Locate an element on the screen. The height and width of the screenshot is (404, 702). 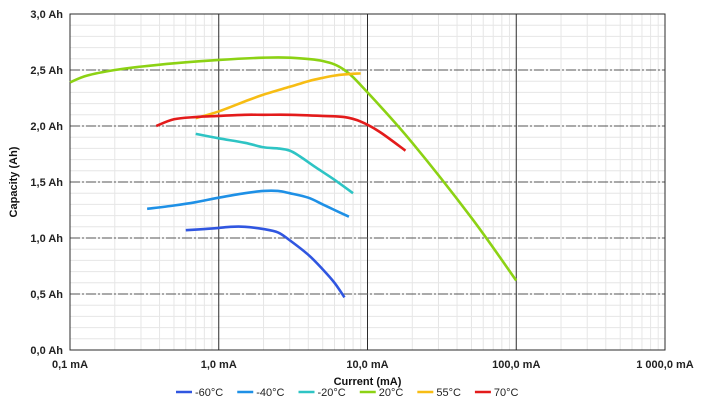
legend-label: 20°C is located at coordinates (391, 393).